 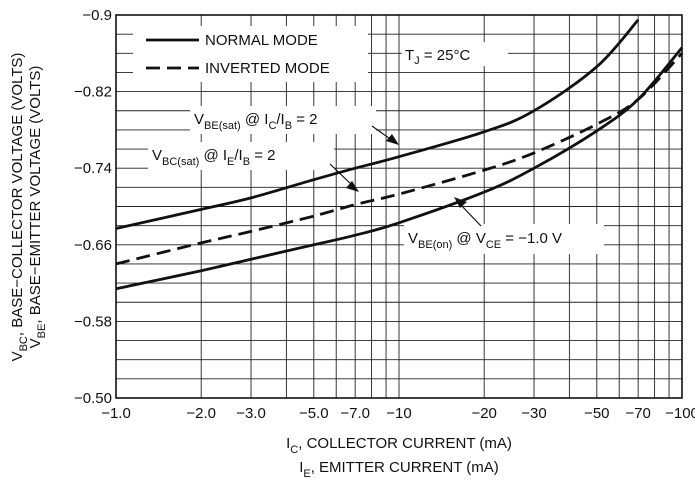 I want to click on svg-text: TJ = 25°C, so click(x=437, y=57).